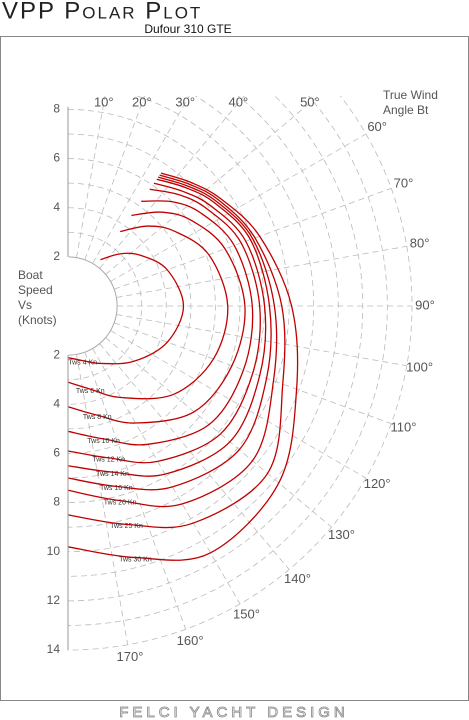 The image size is (469, 720). Describe the element at coordinates (35, 290) in the screenshot. I see `y-axis-label: Speed` at that location.